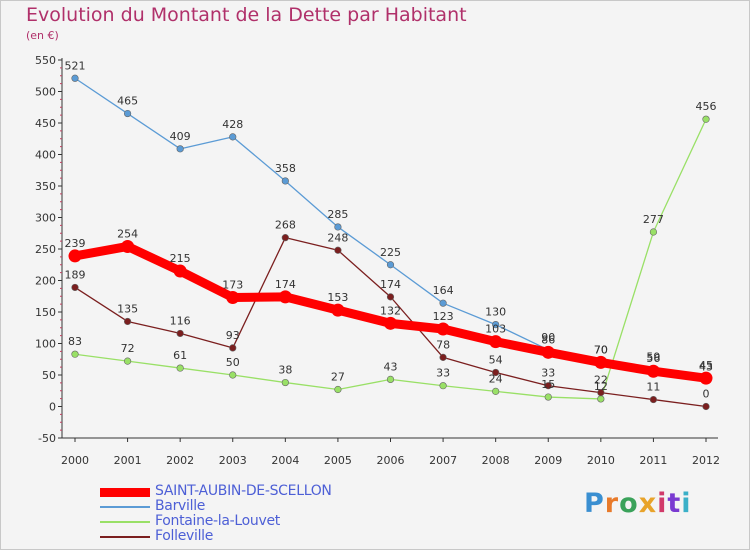 This screenshot has height=550, width=750. Describe the element at coordinates (706, 460) in the screenshot. I see `x-tick-label: 2012` at that location.